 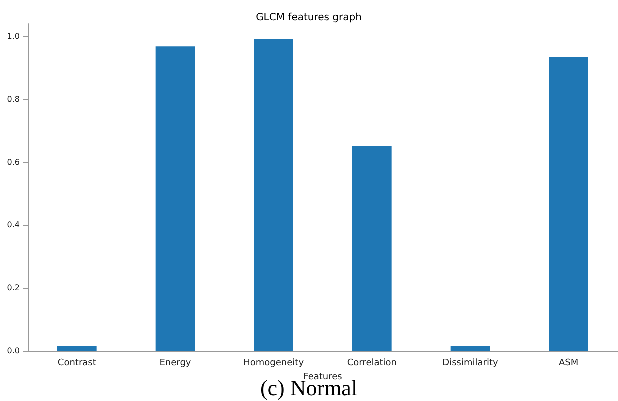 What do you see at coordinates (323, 377) in the screenshot?
I see `x-axis-title: Features` at bounding box center [323, 377].